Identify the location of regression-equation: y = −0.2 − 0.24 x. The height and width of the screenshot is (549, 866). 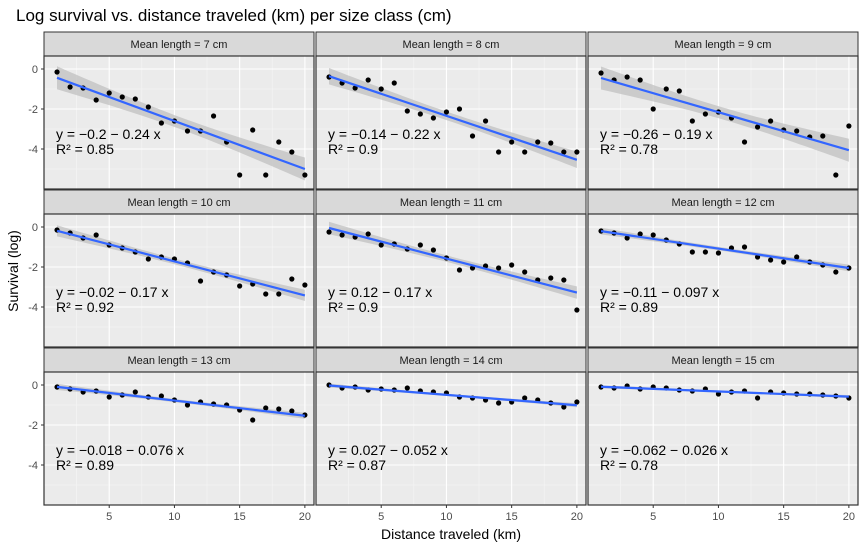
(108, 134).